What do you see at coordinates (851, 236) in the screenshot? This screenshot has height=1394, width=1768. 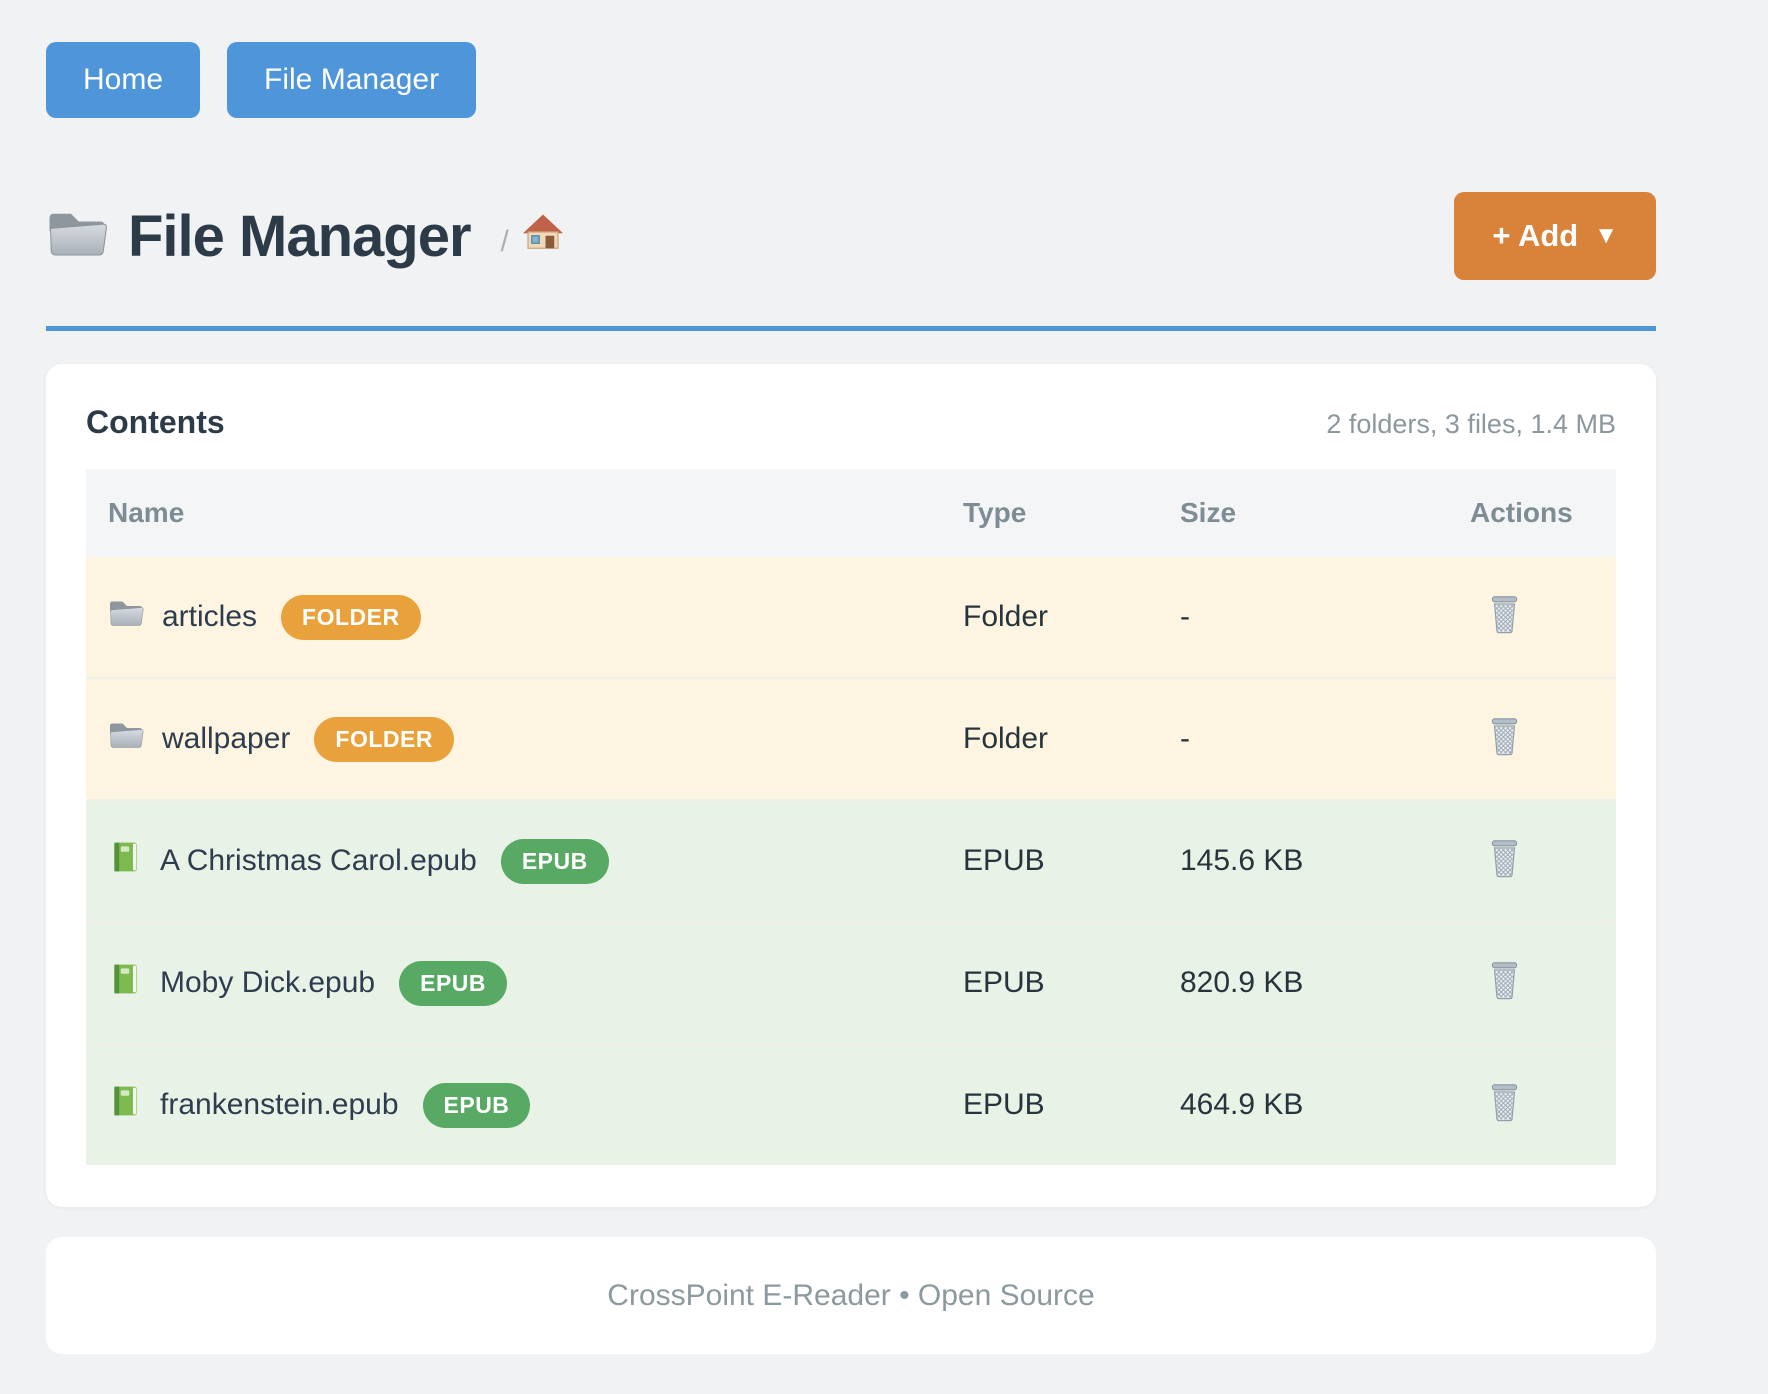 I see `page-header: File Manager / + Add ▼` at bounding box center [851, 236].